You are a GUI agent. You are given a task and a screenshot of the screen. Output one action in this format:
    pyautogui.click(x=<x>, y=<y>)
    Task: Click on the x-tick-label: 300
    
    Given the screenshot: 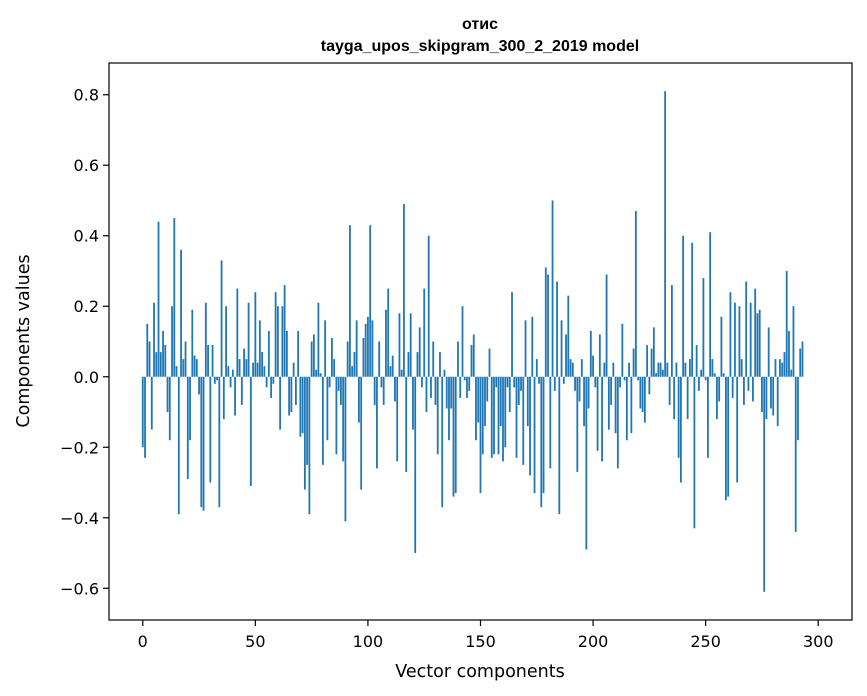 What is the action you would take?
    pyautogui.click(x=818, y=641)
    